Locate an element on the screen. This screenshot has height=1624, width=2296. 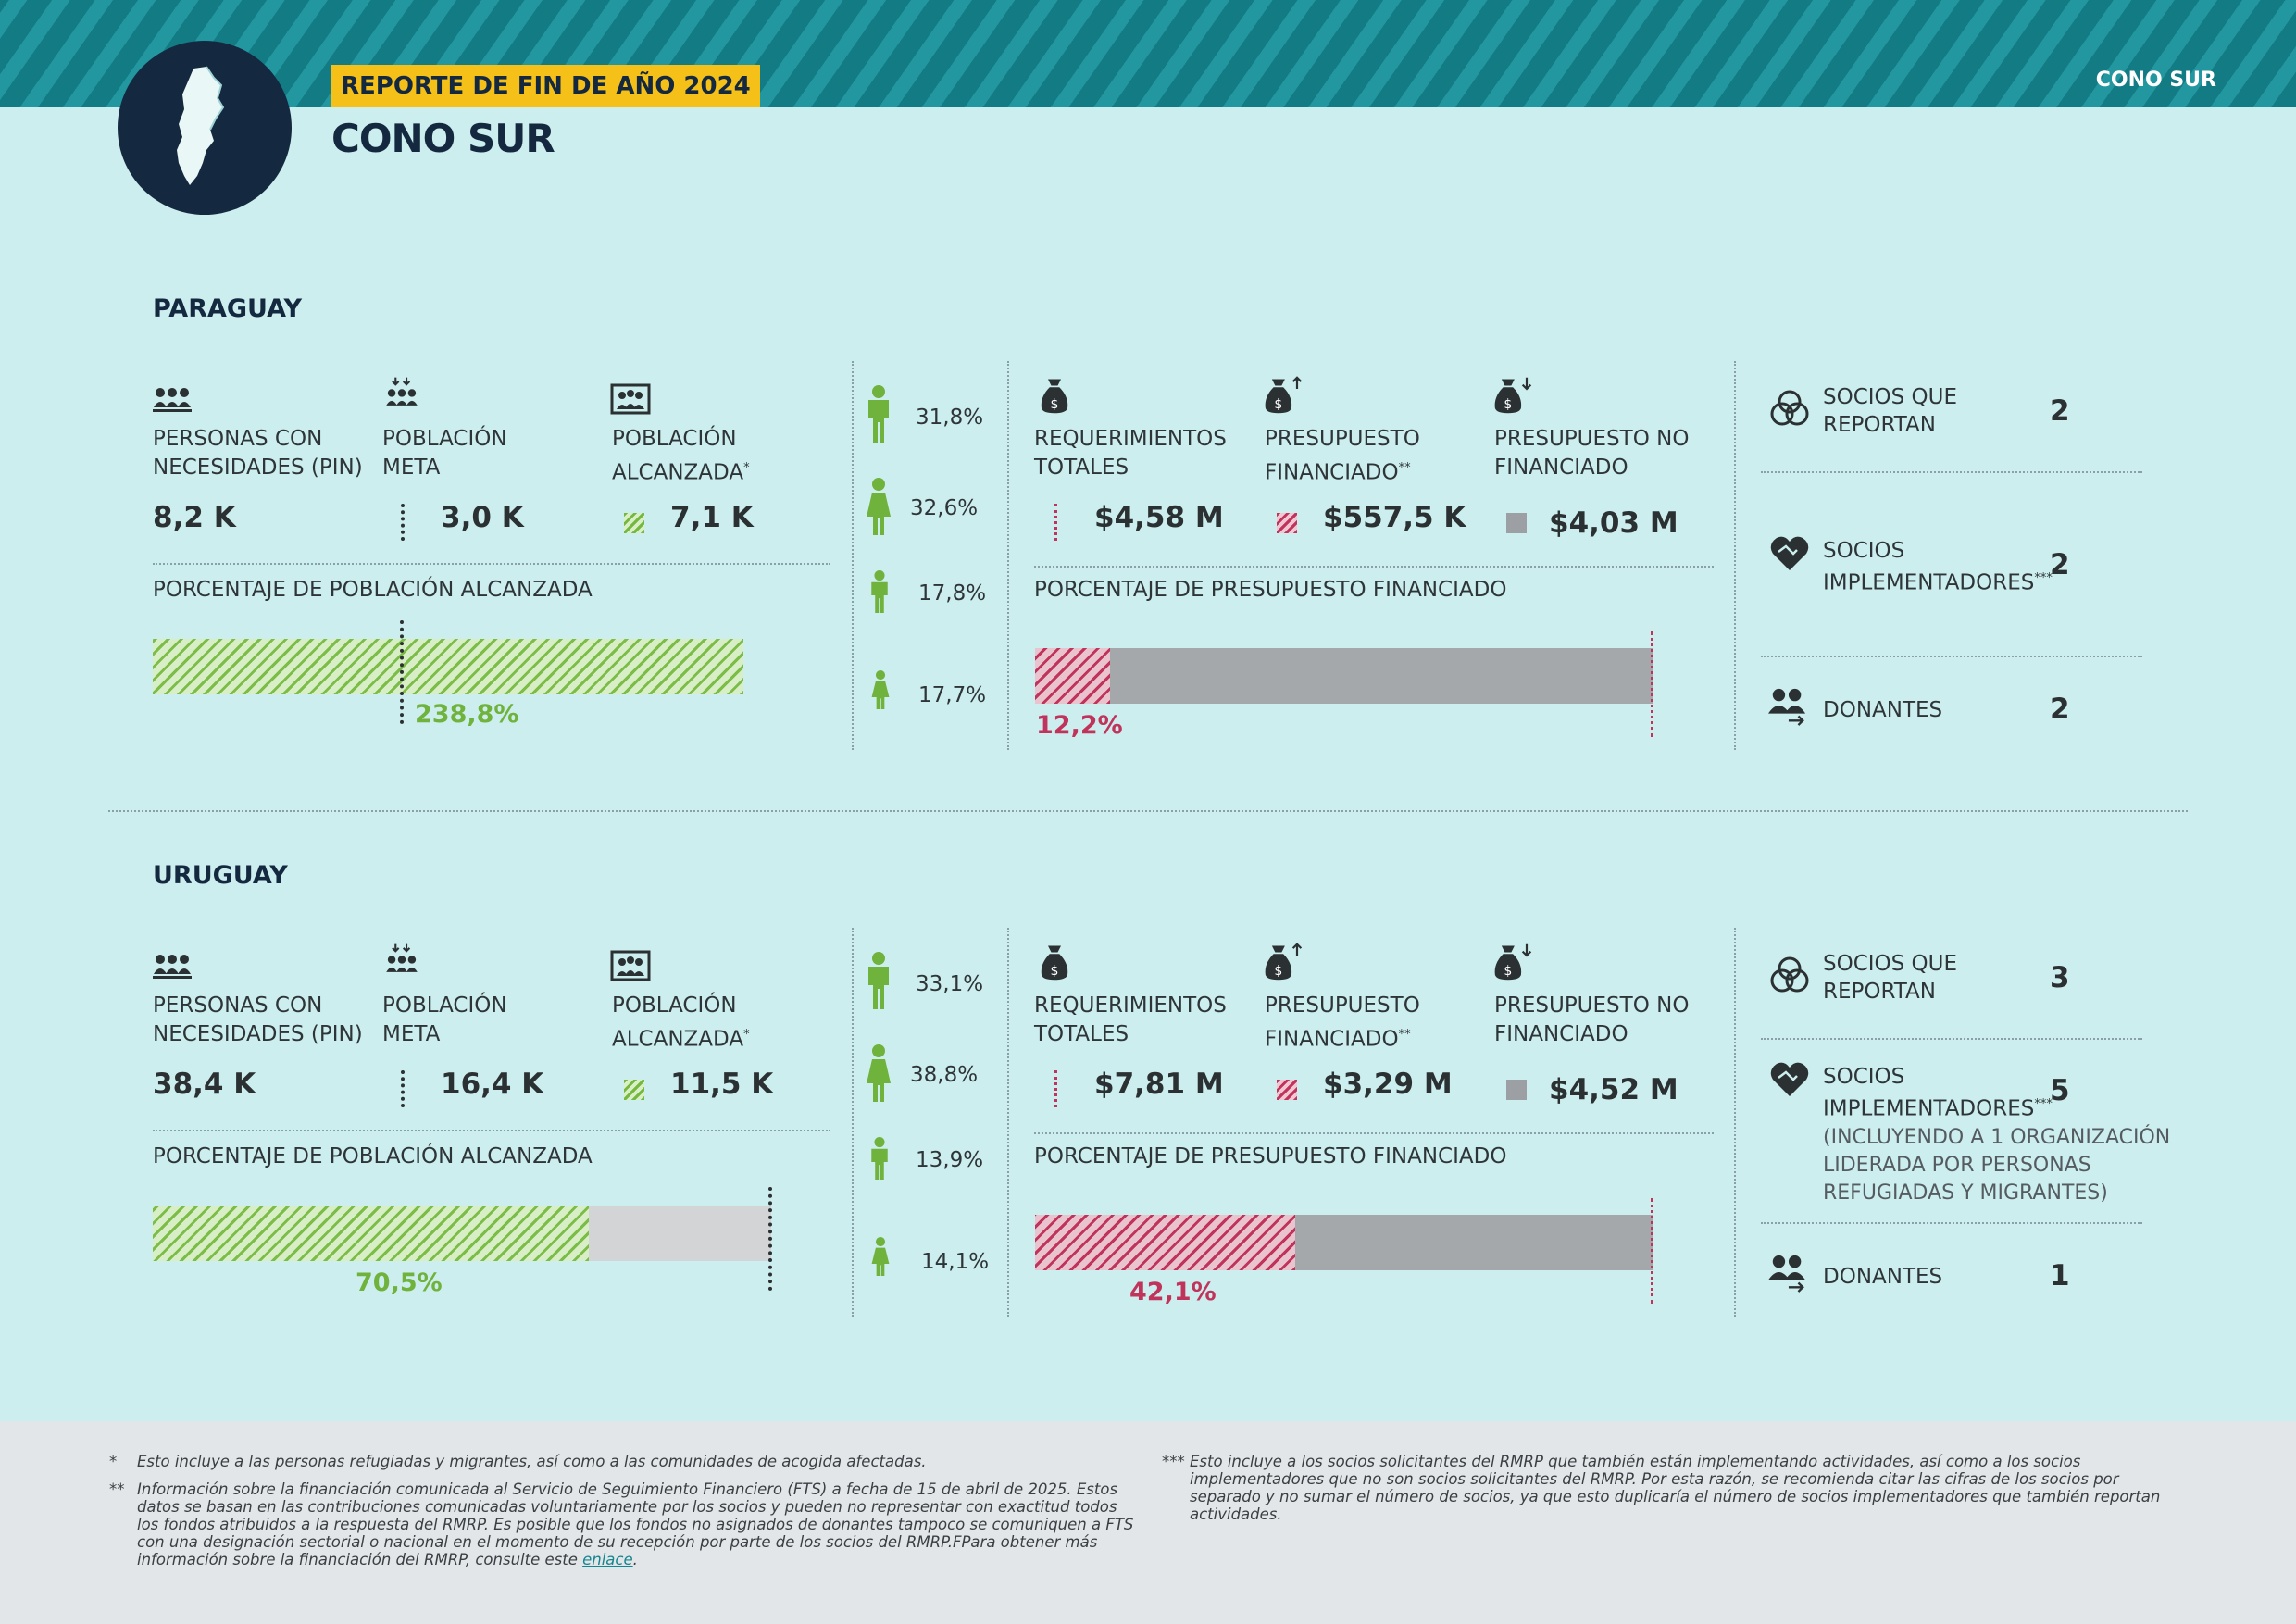
year-badge: REPORTE DE FIN DE AÑO 2024 is located at coordinates (545, 86).